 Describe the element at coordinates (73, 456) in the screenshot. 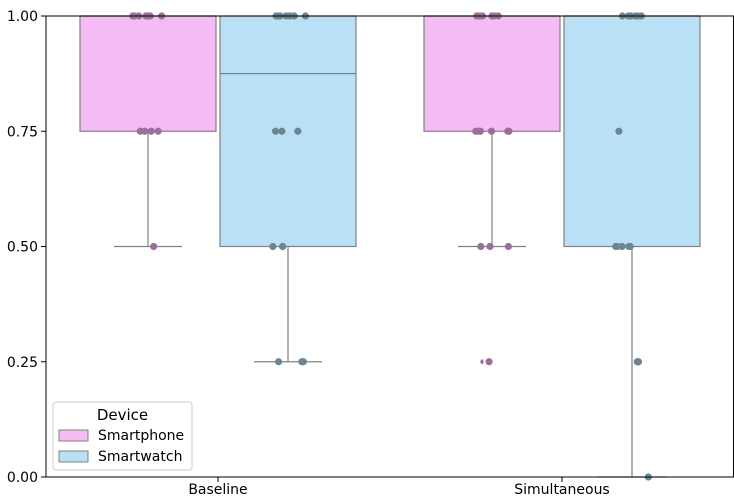

I see `legend-swatch-smartwatch` at that location.